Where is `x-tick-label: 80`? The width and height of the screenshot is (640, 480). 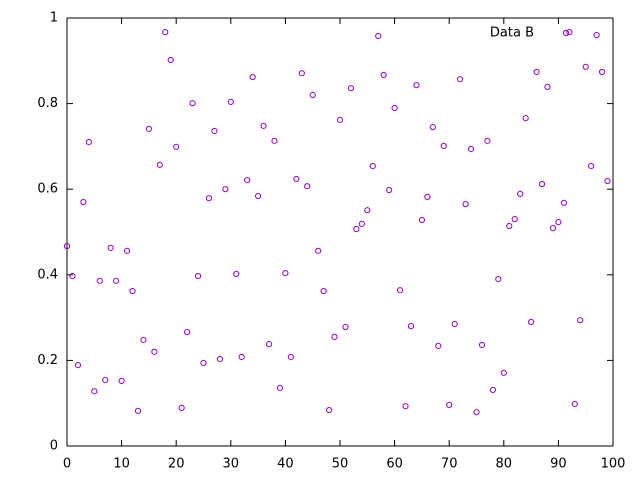 x-tick-label: 80 is located at coordinates (504, 464).